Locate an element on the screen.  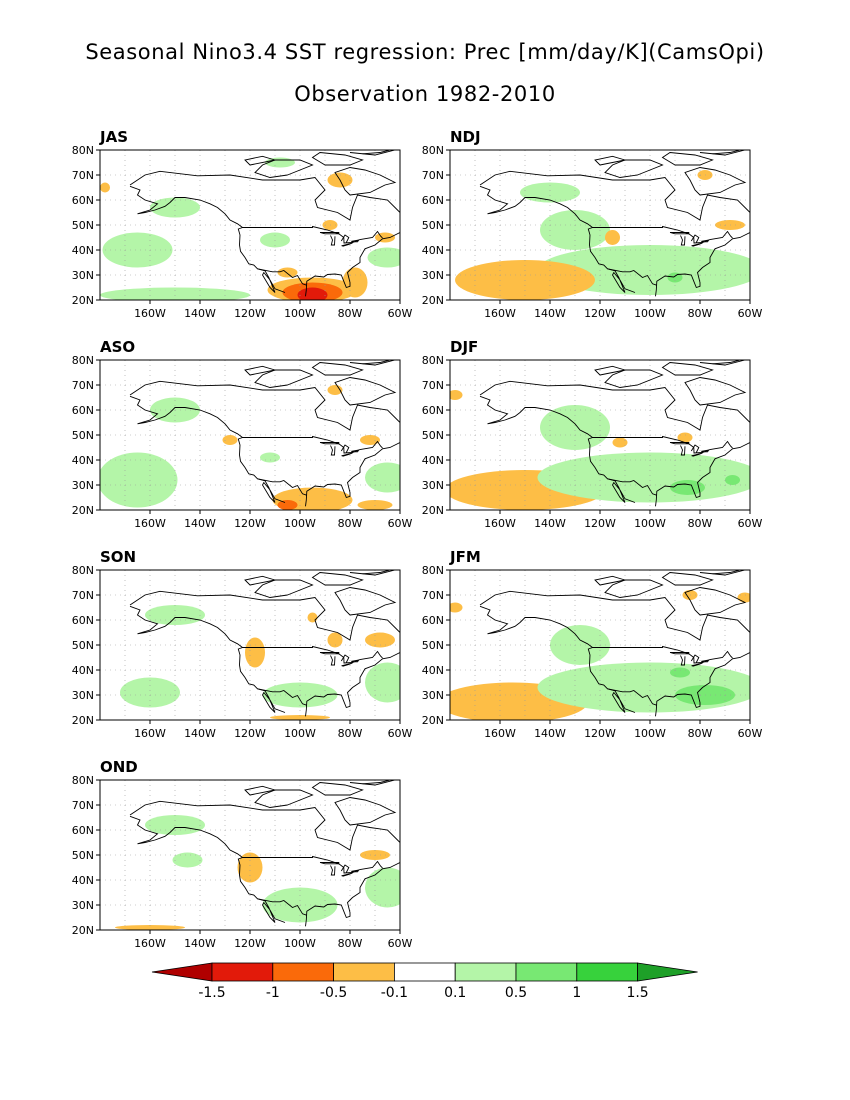
colorbar-label: 1 is located at coordinates (576, 993).